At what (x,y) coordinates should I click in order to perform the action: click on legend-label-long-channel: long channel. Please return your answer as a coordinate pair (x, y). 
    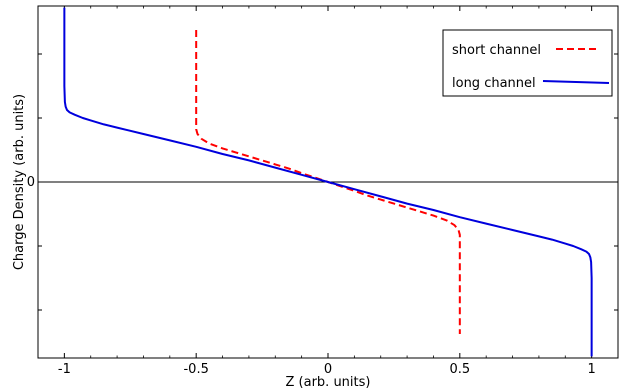
    Looking at the image, I should click on (494, 83).